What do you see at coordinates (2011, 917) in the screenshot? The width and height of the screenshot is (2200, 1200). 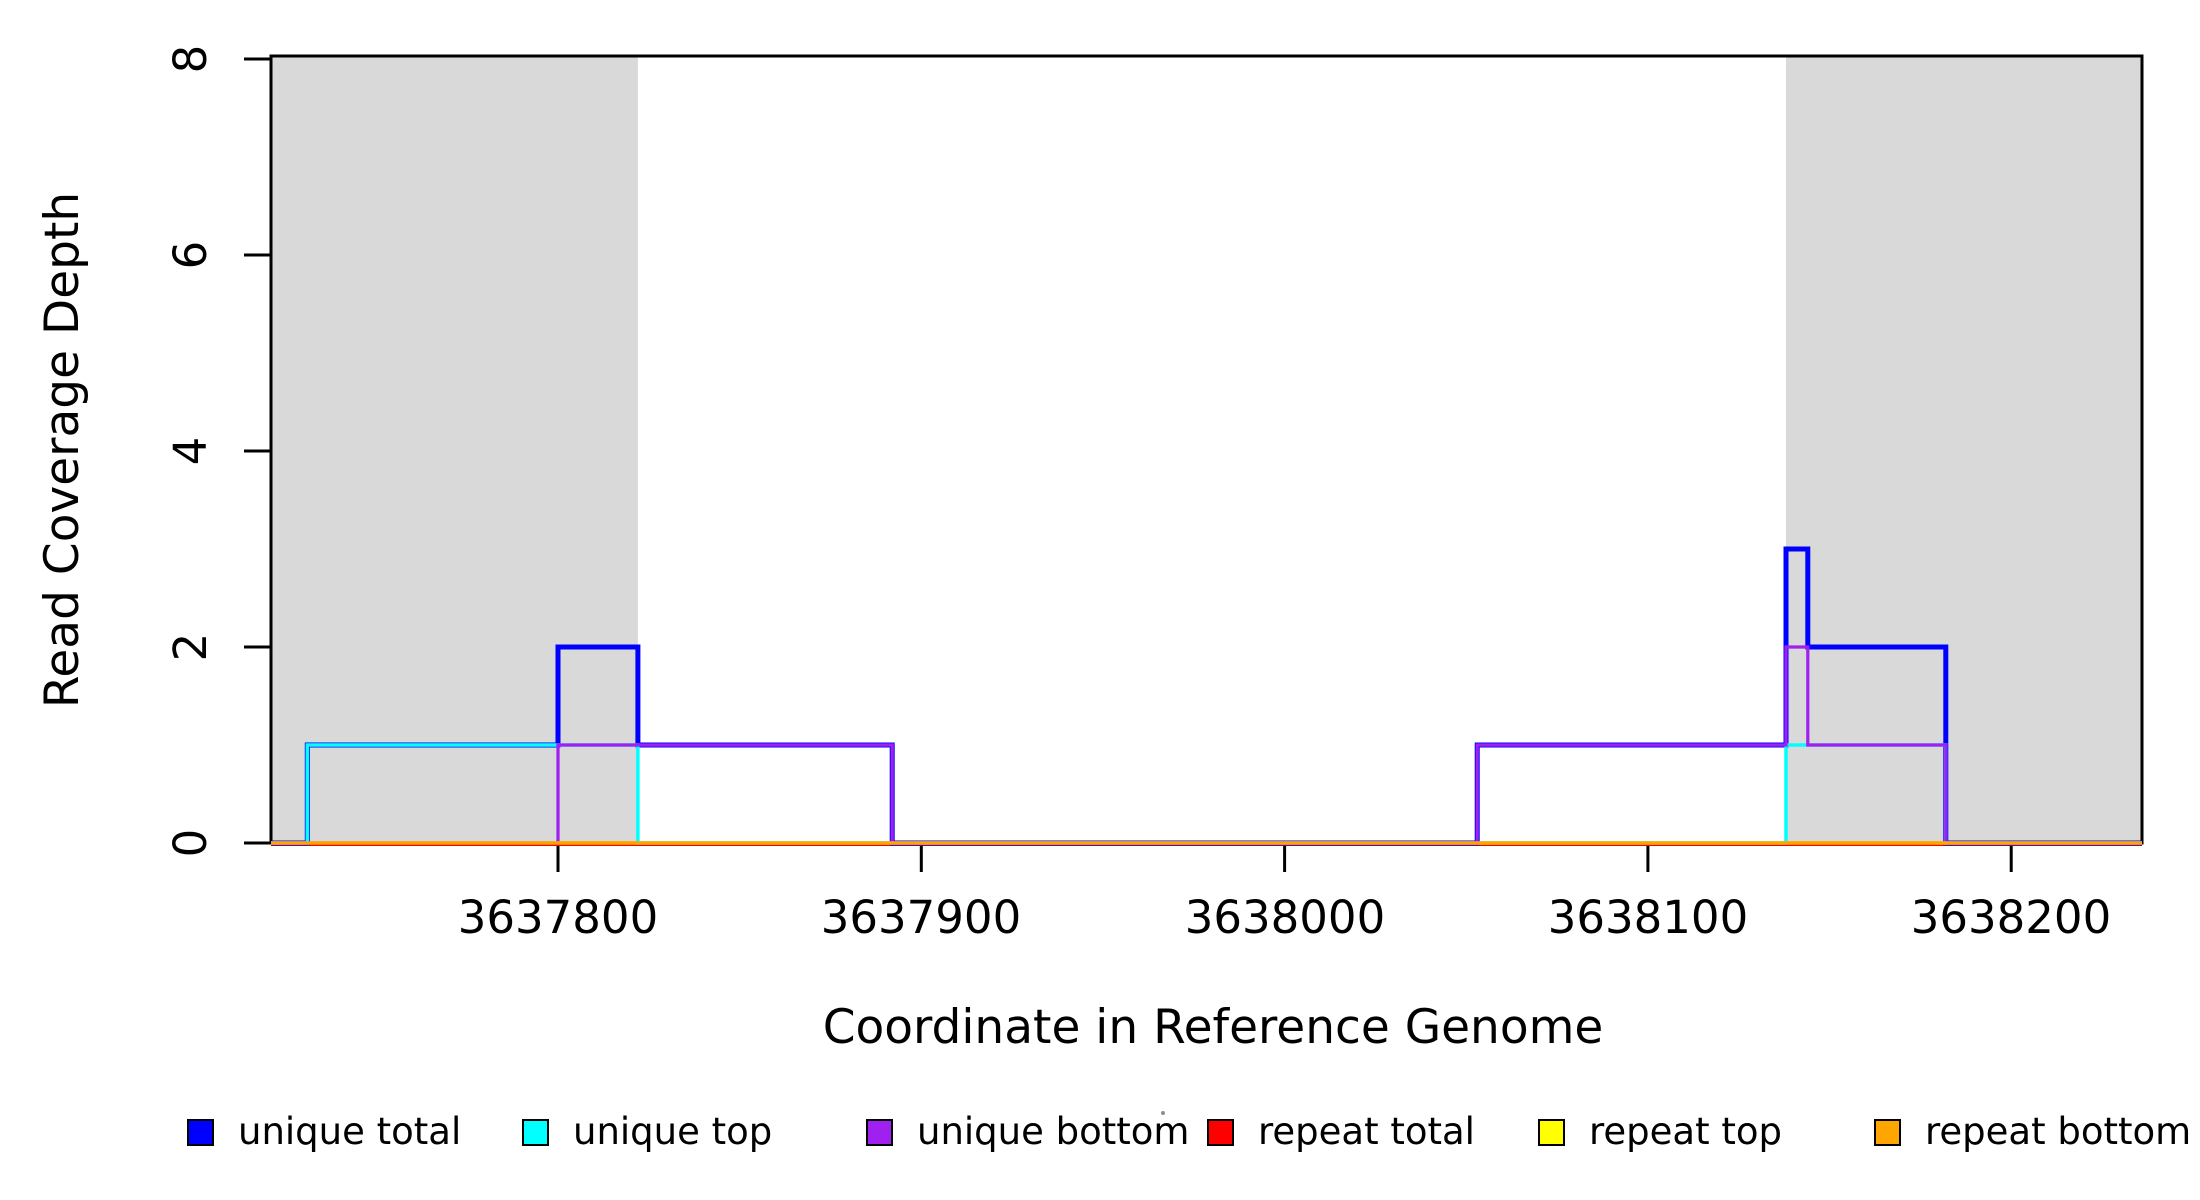 I see `x-tick-label-3638200: 3638200` at bounding box center [2011, 917].